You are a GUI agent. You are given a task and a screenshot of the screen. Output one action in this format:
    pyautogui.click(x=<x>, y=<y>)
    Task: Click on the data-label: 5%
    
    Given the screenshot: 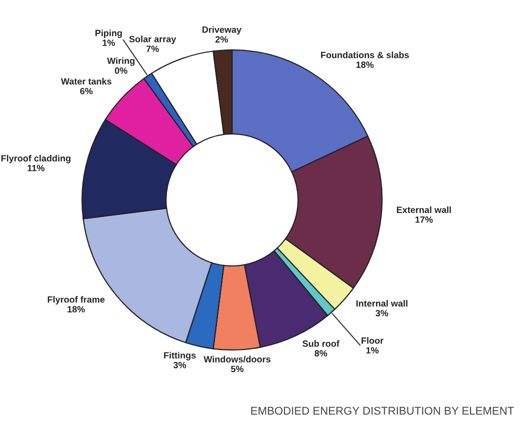 What is the action you would take?
    pyautogui.click(x=237, y=369)
    